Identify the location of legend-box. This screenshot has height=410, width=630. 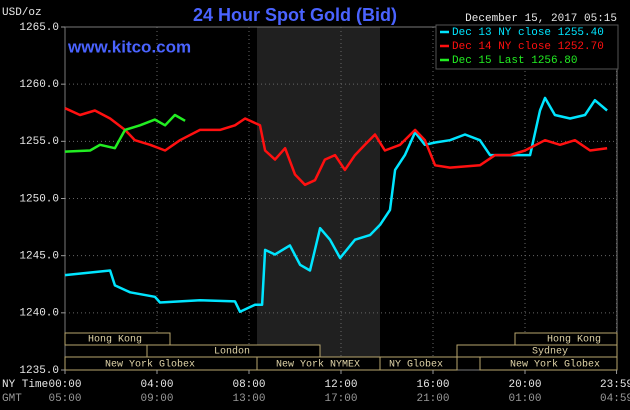
(527, 47).